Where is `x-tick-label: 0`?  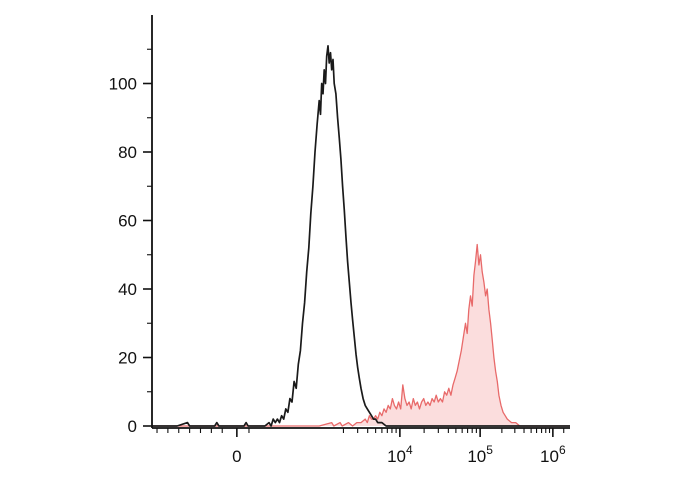 x-tick-label: 0 is located at coordinates (236, 456).